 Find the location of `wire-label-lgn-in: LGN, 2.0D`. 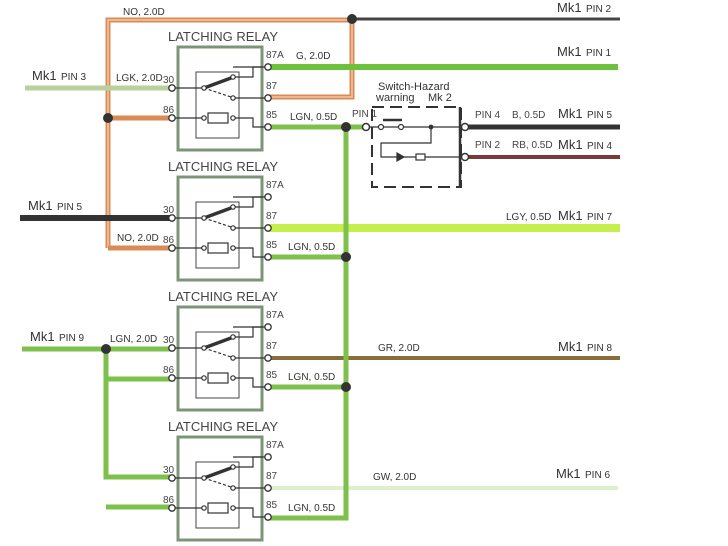

wire-label-lgn-in: LGN, 2.0D is located at coordinates (133, 339).